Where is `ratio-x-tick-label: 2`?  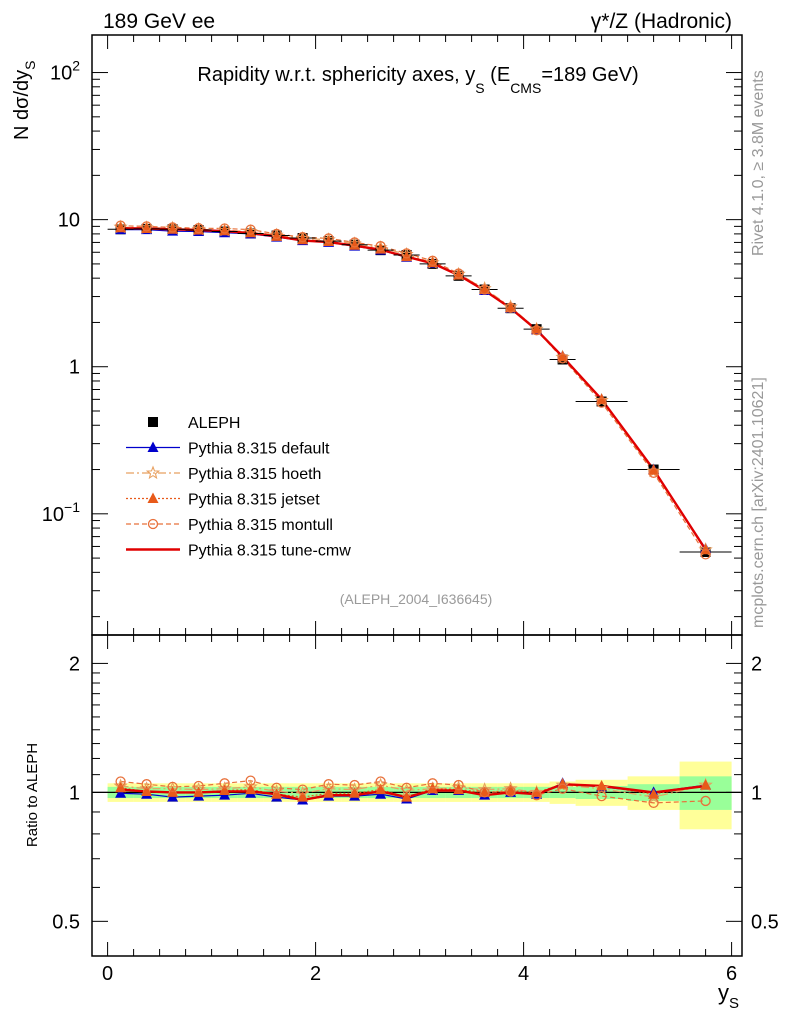
ratio-x-tick-label: 2 is located at coordinates (315, 974).